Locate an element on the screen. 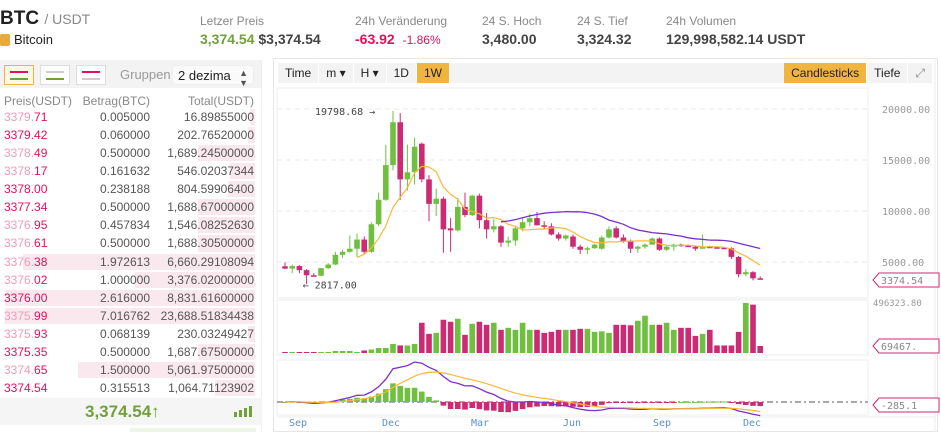 Image resolution: width=941 pixels, height=432 pixels. ask-row: 3379.42 0.060000 202.76520000 is located at coordinates (130, 135).